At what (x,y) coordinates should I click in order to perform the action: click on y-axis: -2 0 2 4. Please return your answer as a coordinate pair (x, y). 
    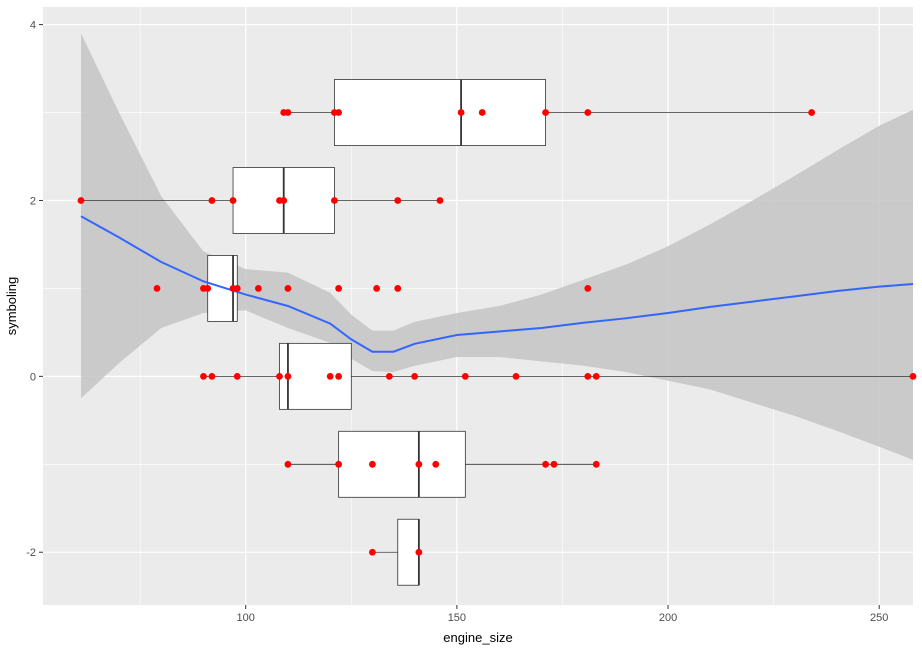
    Looking at the image, I should click on (34, 289).